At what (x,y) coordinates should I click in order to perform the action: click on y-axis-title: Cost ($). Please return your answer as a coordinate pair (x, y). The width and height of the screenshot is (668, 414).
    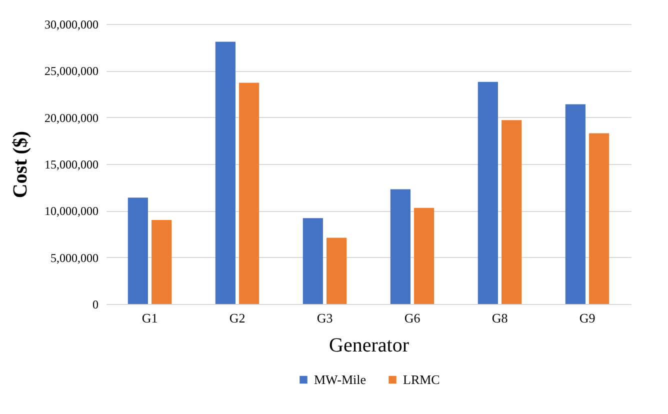
    Looking at the image, I should click on (21, 164).